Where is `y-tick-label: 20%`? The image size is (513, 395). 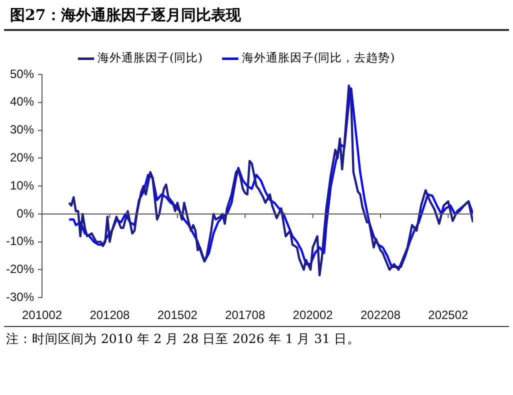
y-tick-label: 20% is located at coordinates (22, 157).